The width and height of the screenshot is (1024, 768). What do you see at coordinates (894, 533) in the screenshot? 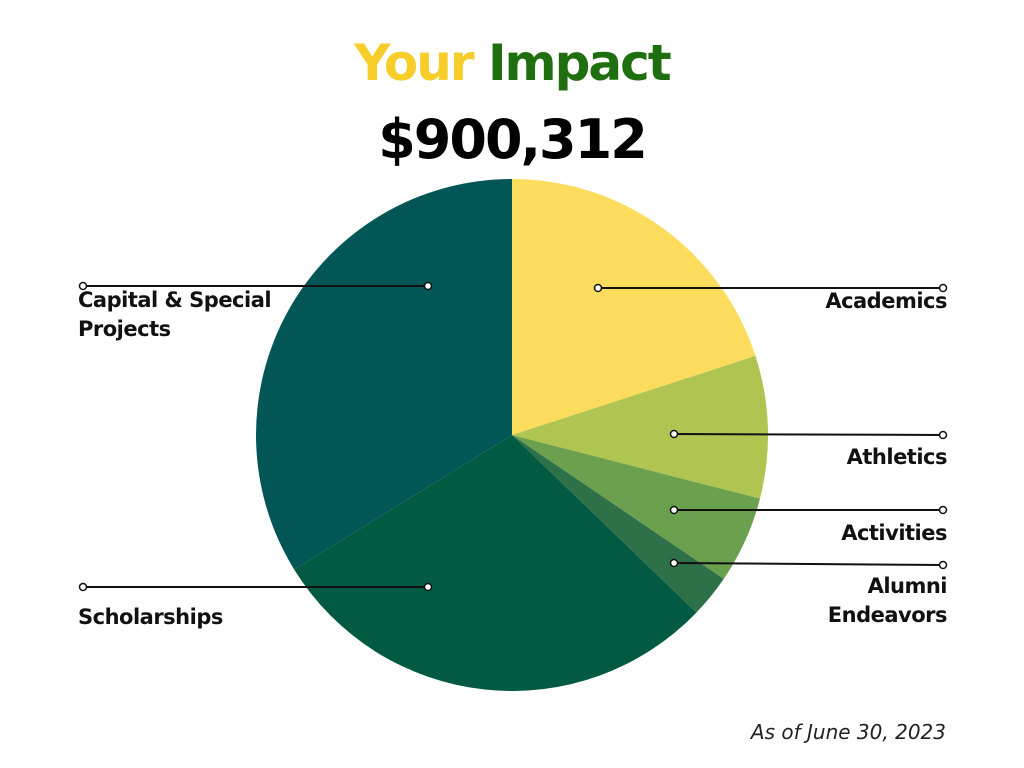
I see `category-label: Activities` at bounding box center [894, 533].